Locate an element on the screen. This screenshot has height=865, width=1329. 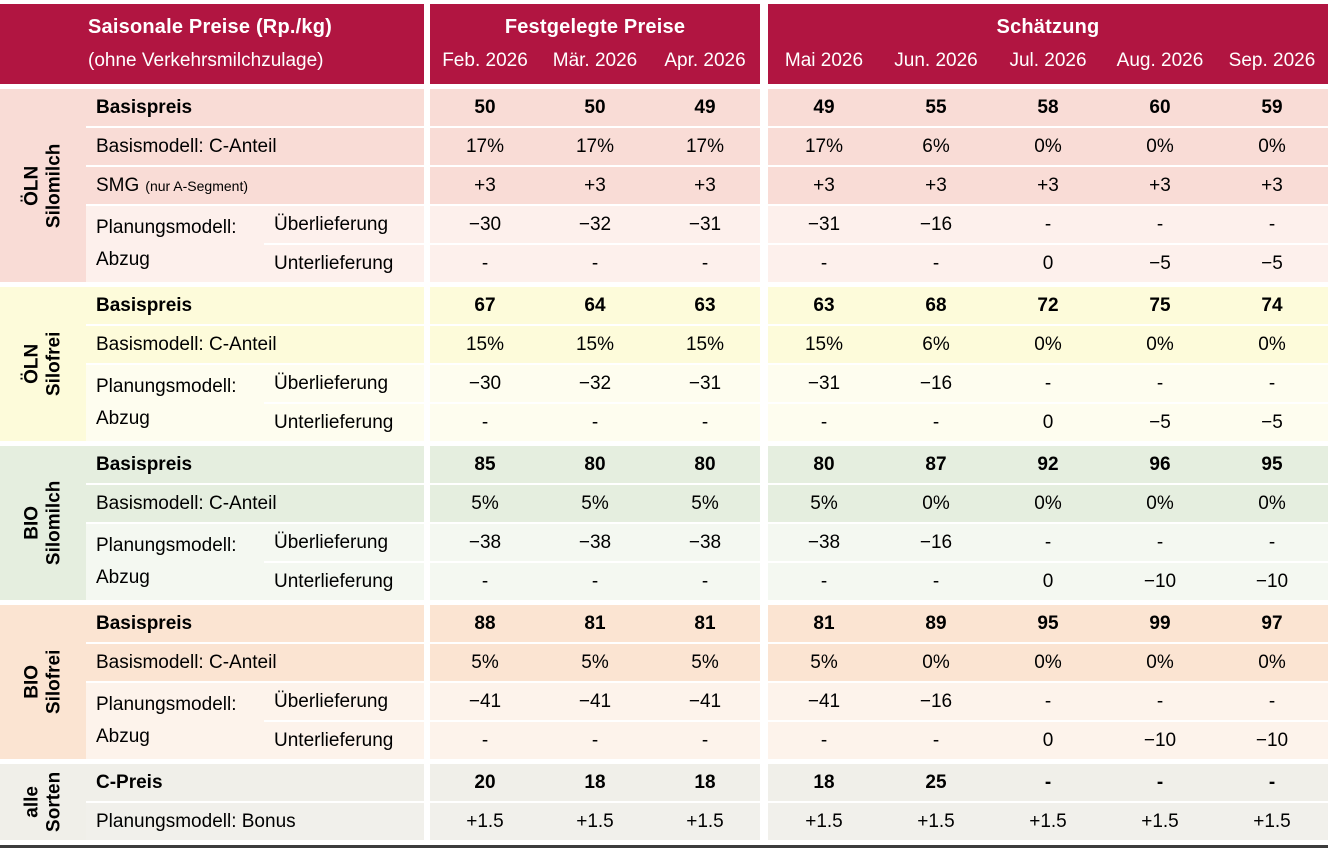
band-line-1: ÖLN is located at coordinates (32, 185).